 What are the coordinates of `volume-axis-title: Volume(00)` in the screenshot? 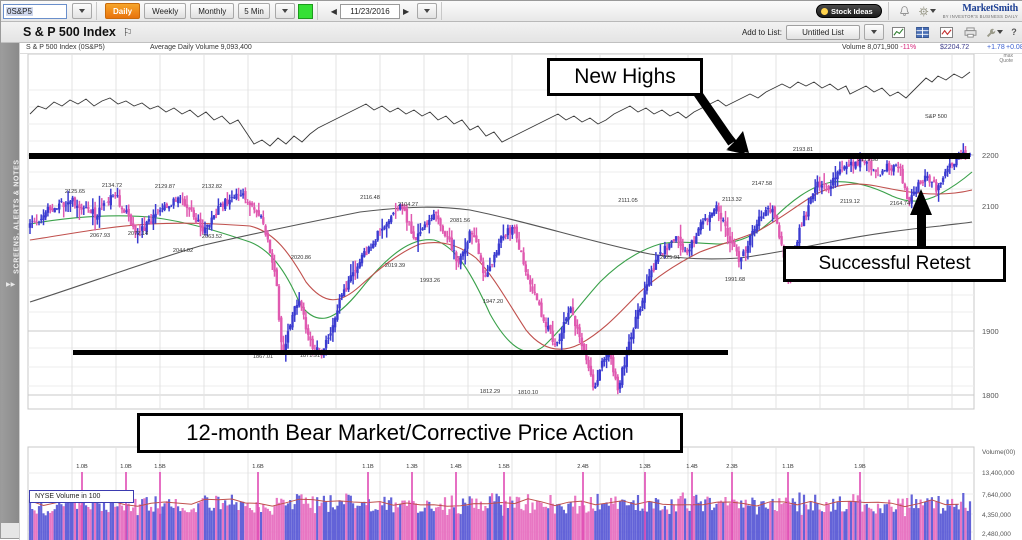 It's located at (998, 452).